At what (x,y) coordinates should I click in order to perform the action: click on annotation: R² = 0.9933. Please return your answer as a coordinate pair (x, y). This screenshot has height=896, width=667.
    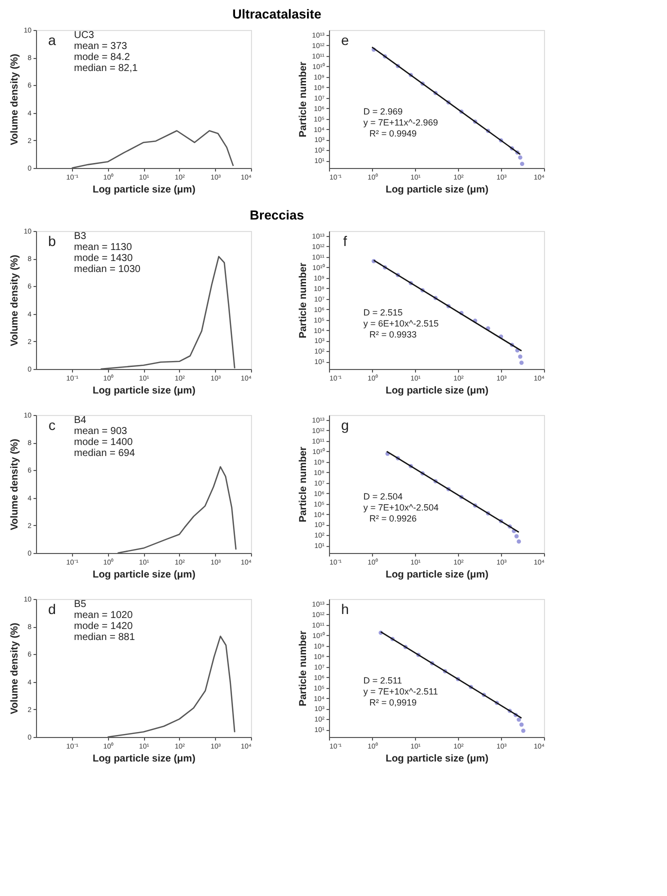
    Looking at the image, I should click on (393, 334).